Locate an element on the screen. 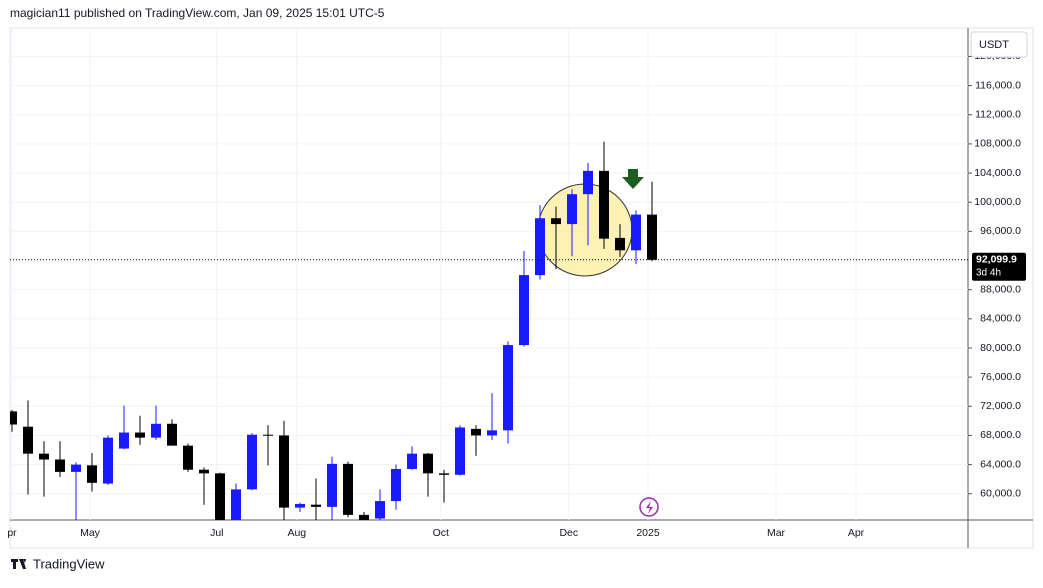 This screenshot has width=1043, height=588. lightning is located at coordinates (649, 507).